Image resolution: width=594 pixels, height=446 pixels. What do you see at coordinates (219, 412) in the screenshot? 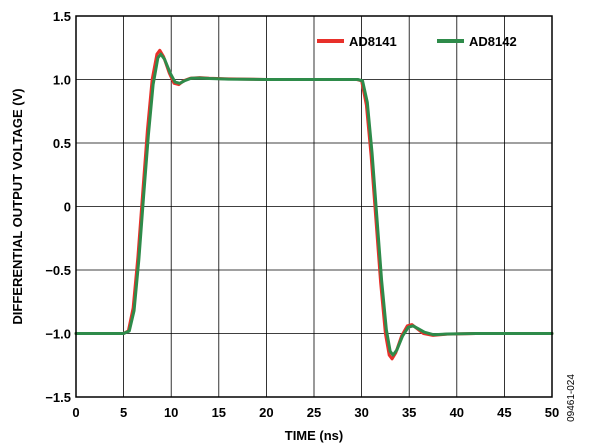
I see `x-tick-label: 15` at bounding box center [219, 412].